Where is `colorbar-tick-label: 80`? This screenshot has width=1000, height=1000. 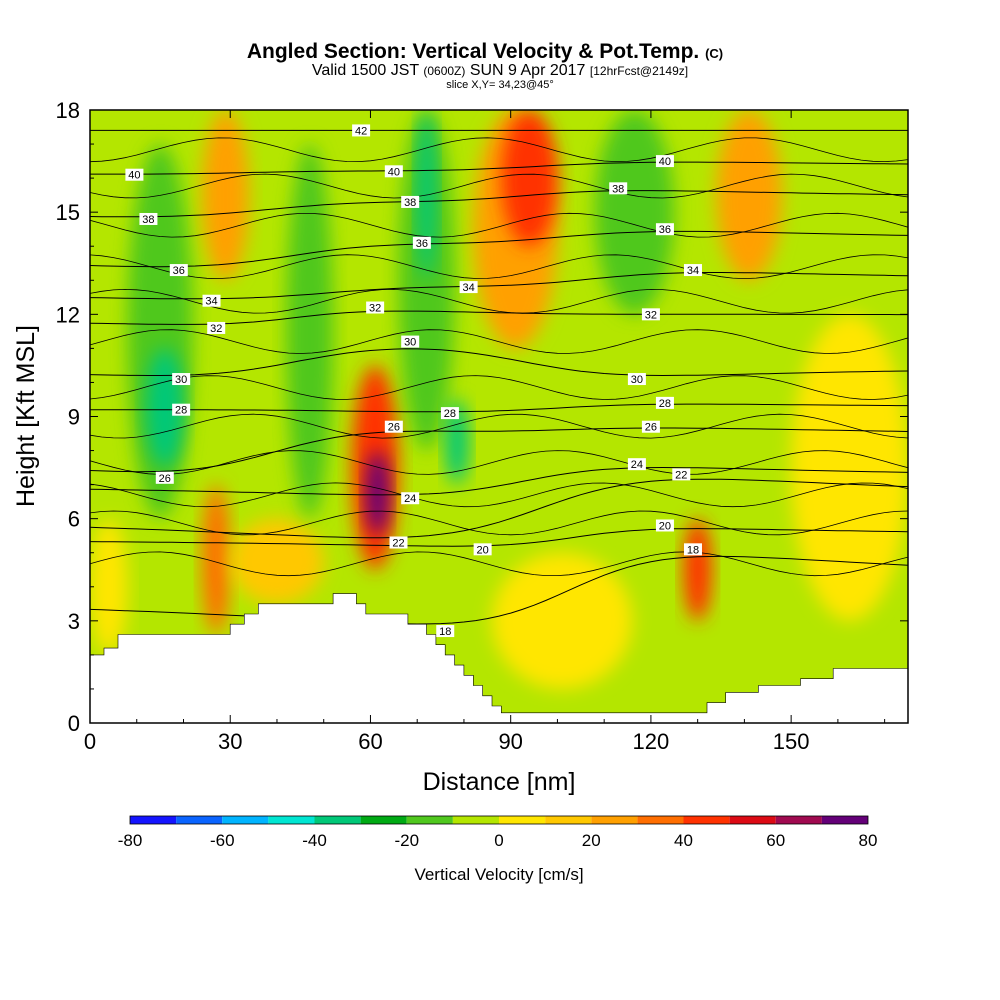 colorbar-tick-label: 80 is located at coordinates (868, 840).